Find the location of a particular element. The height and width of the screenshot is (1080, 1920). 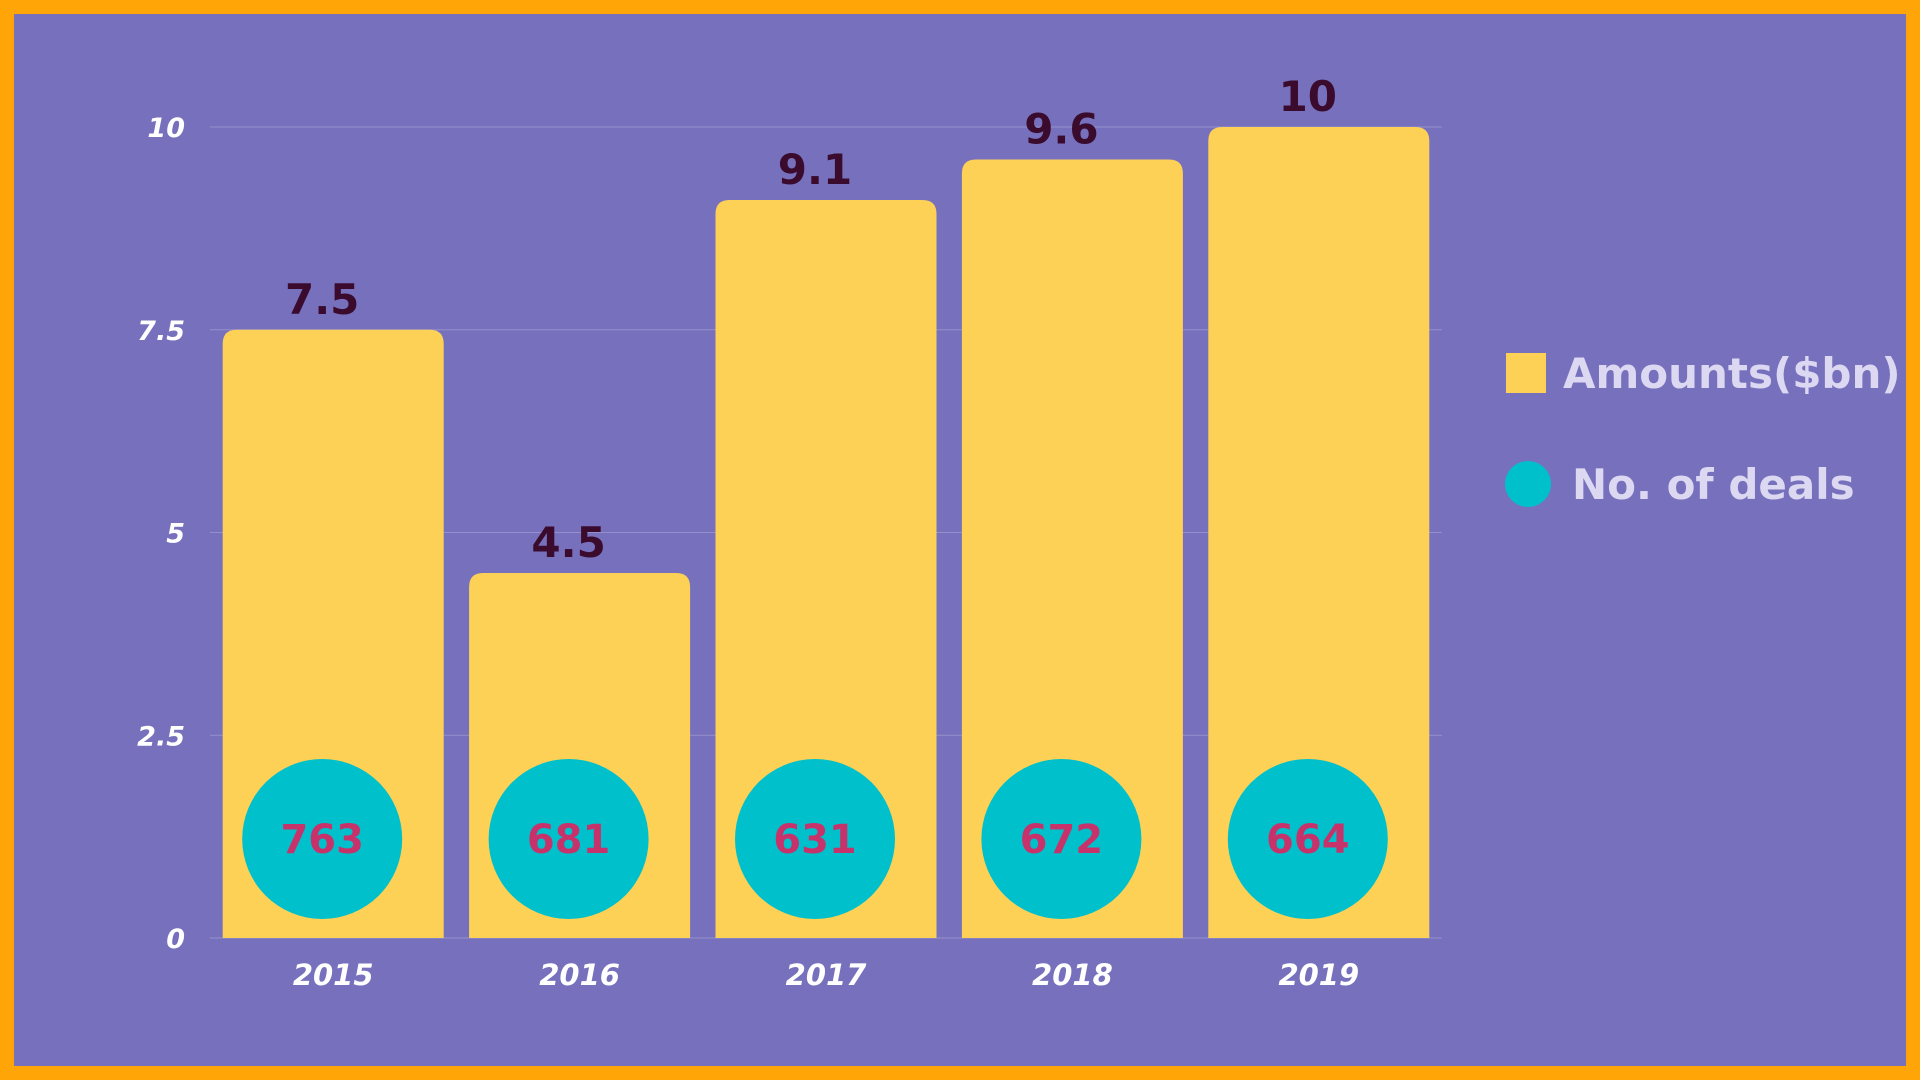

x-tick-label: 2018 is located at coordinates (1072, 975).